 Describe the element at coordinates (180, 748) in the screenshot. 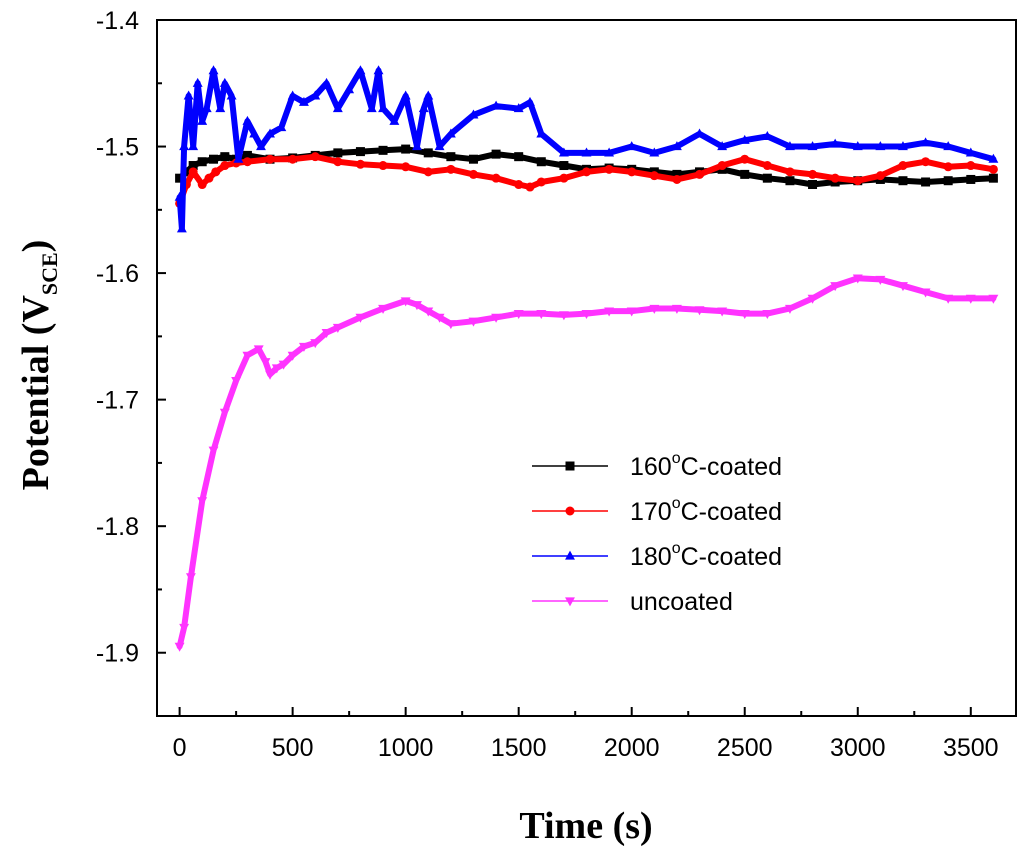

I see `x-tick-label: 0` at that location.